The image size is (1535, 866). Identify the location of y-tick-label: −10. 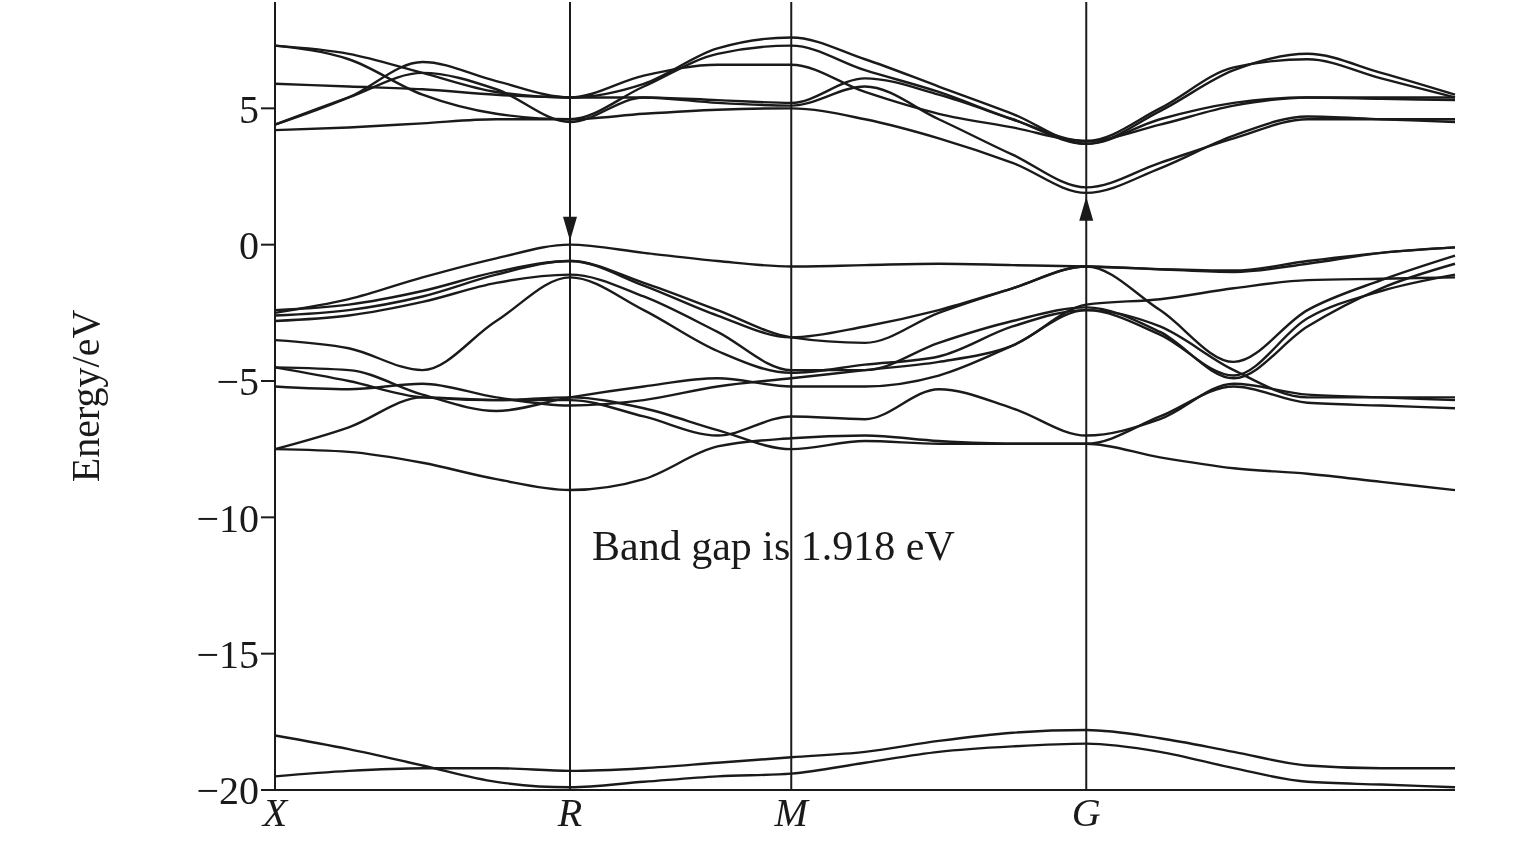
(227, 518).